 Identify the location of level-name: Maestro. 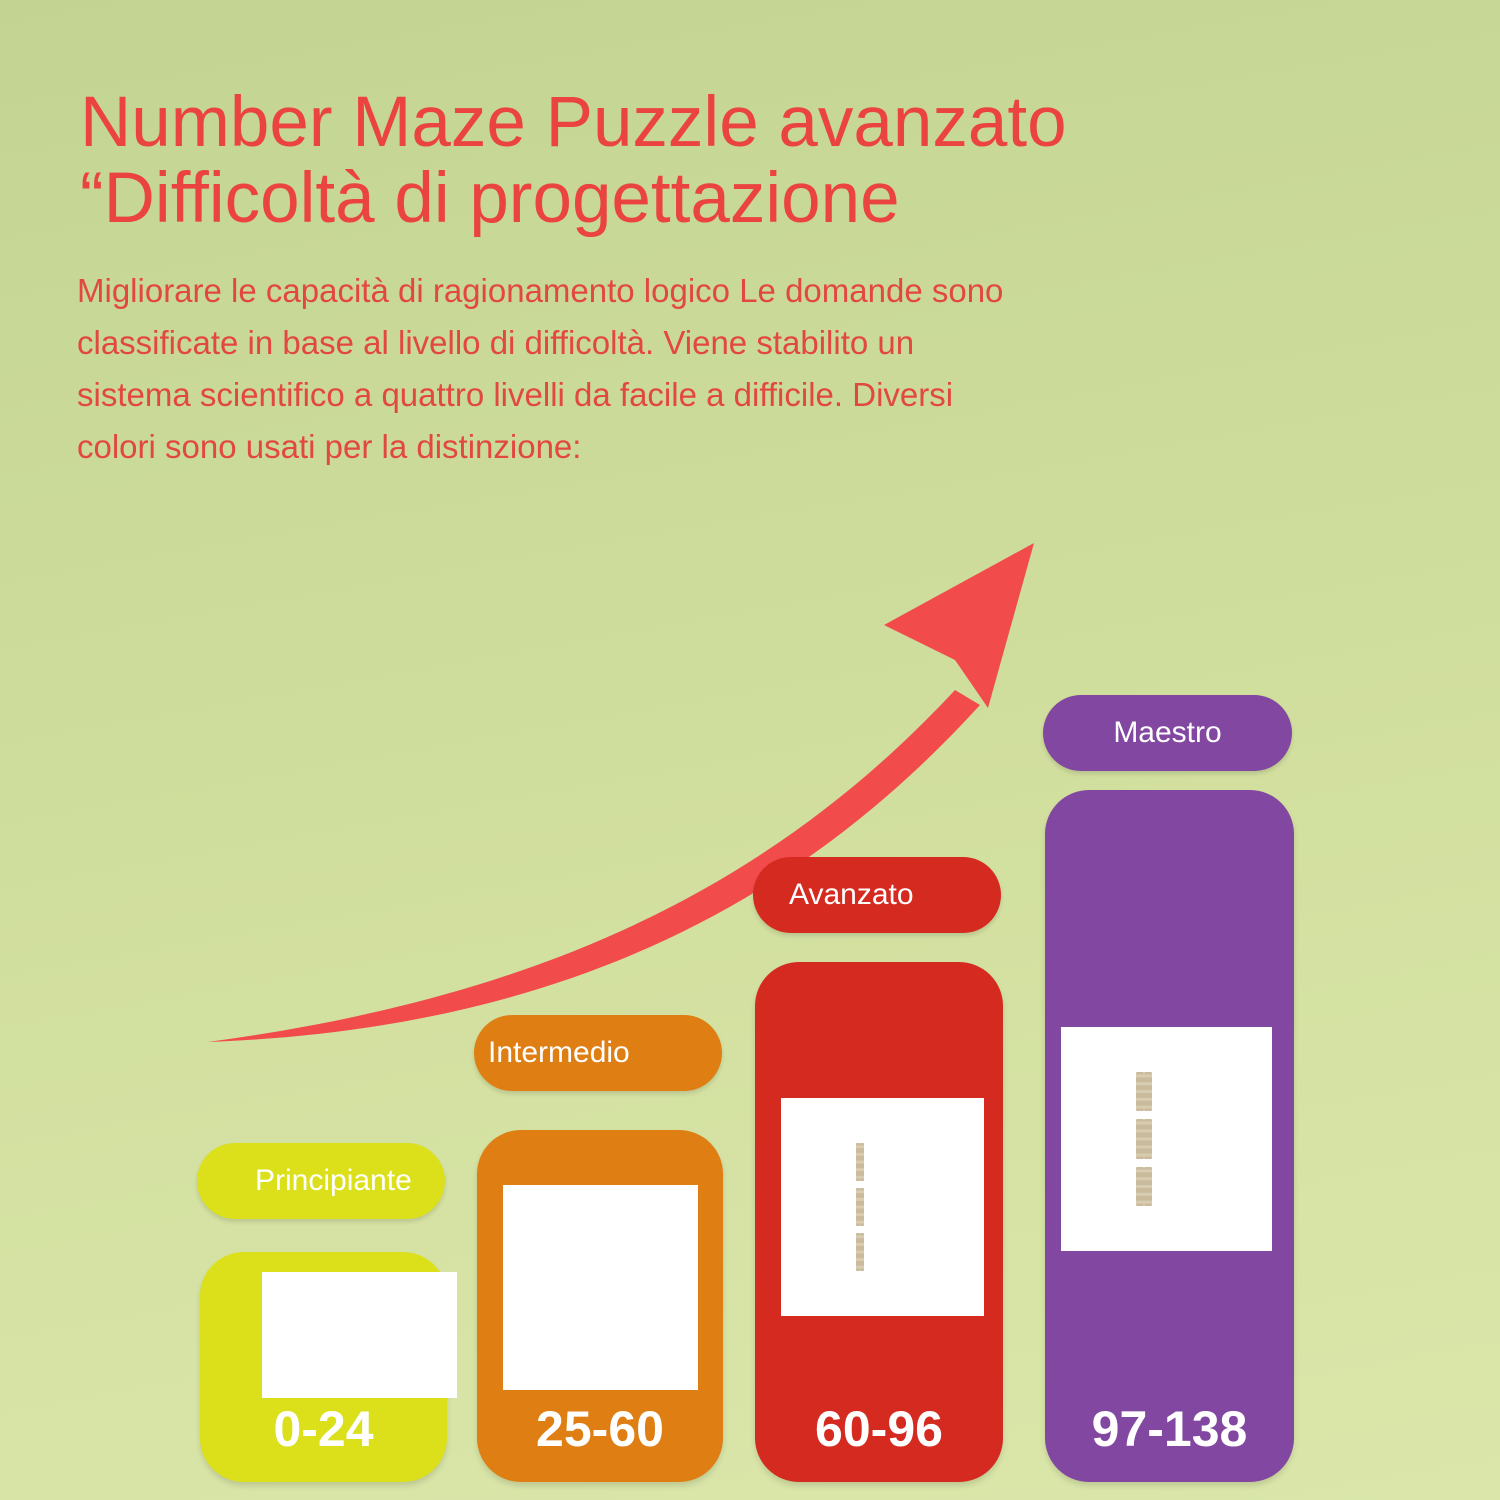
(1167, 732).